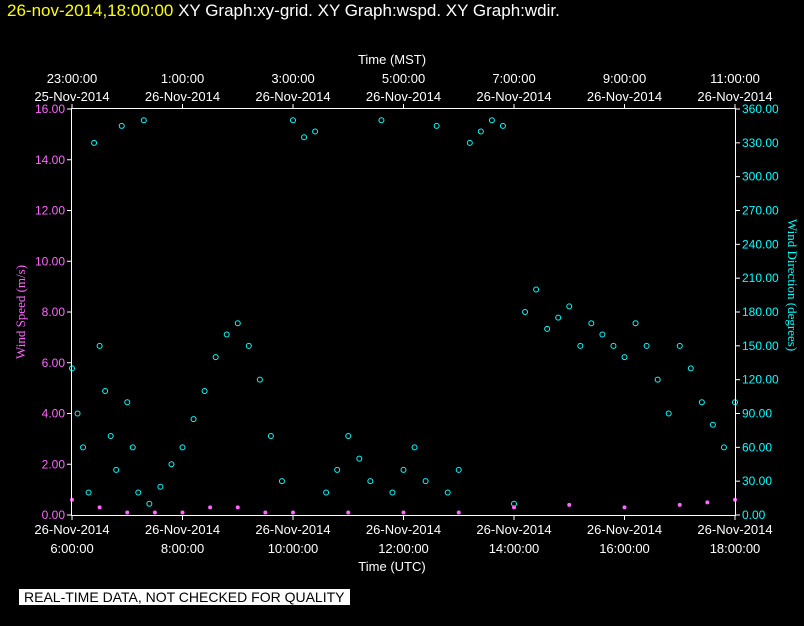 The image size is (804, 626). I want to click on bottom-tick-time: 6:00:00, so click(71, 548).